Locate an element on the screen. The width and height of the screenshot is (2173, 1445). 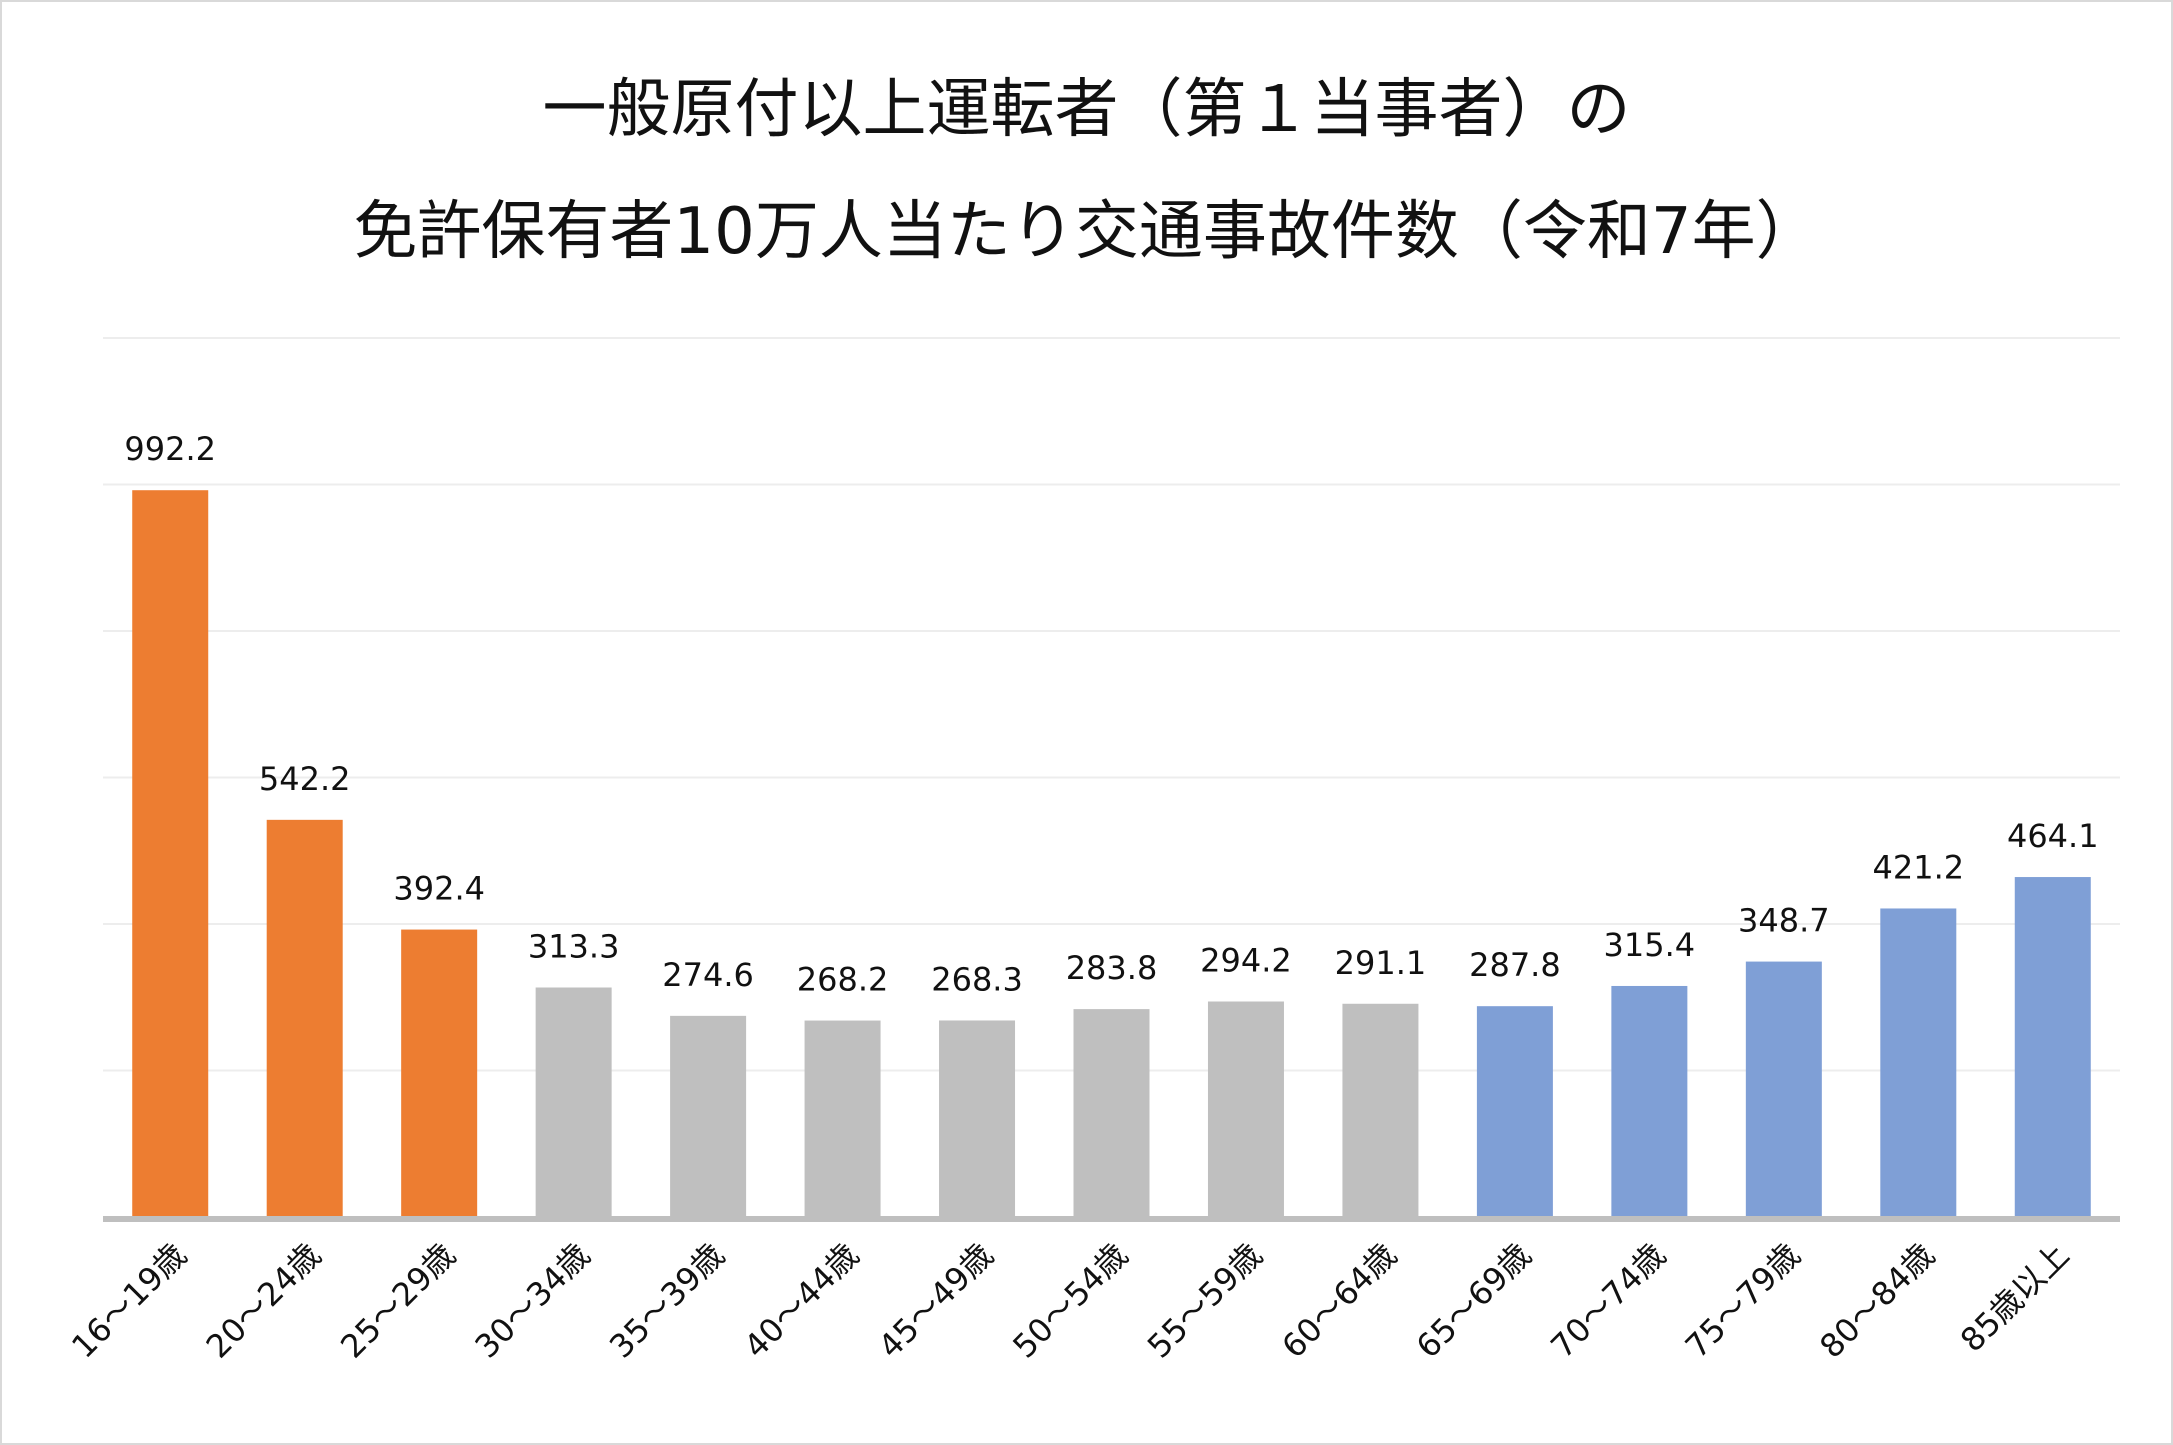
chart-title-line-2: 免許保有者10万人当たり交通事故件数（令和7年） is located at coordinates (1086, 232).